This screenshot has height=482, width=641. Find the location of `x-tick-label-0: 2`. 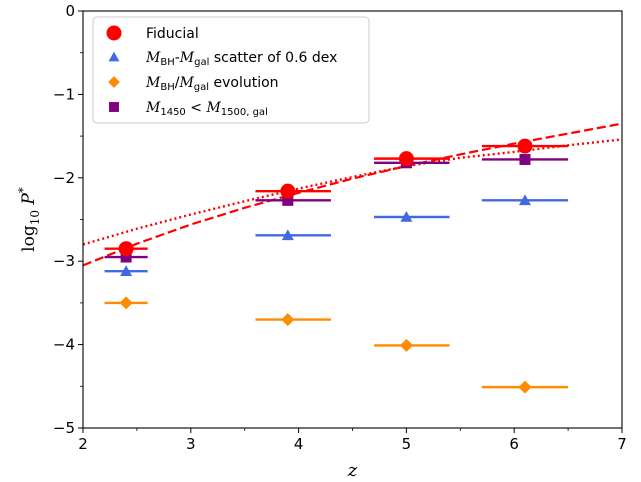

x-tick-label-0: 2 is located at coordinates (83, 444).